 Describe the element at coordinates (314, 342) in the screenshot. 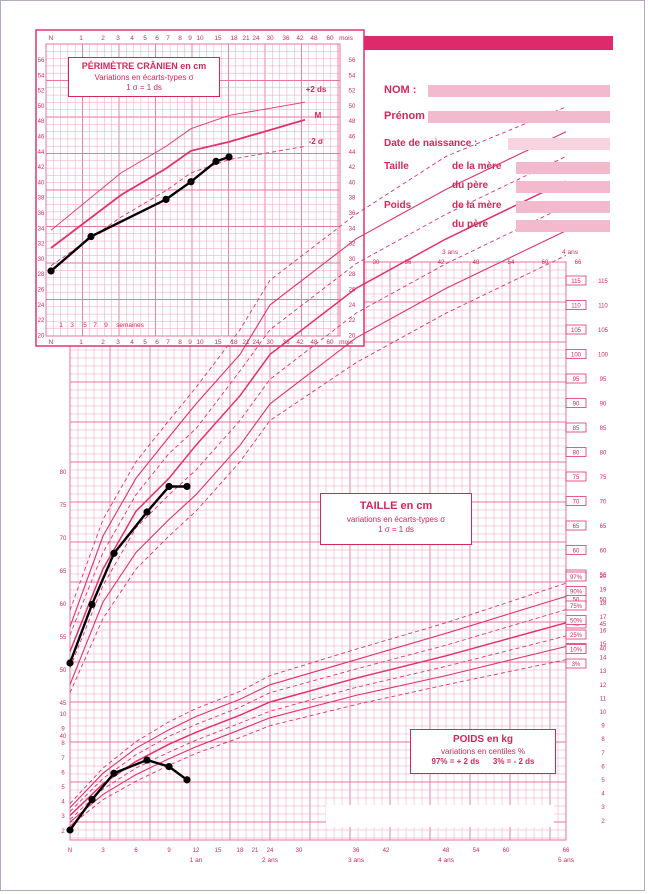

I see `head-bottom-tick-label: 48` at that location.